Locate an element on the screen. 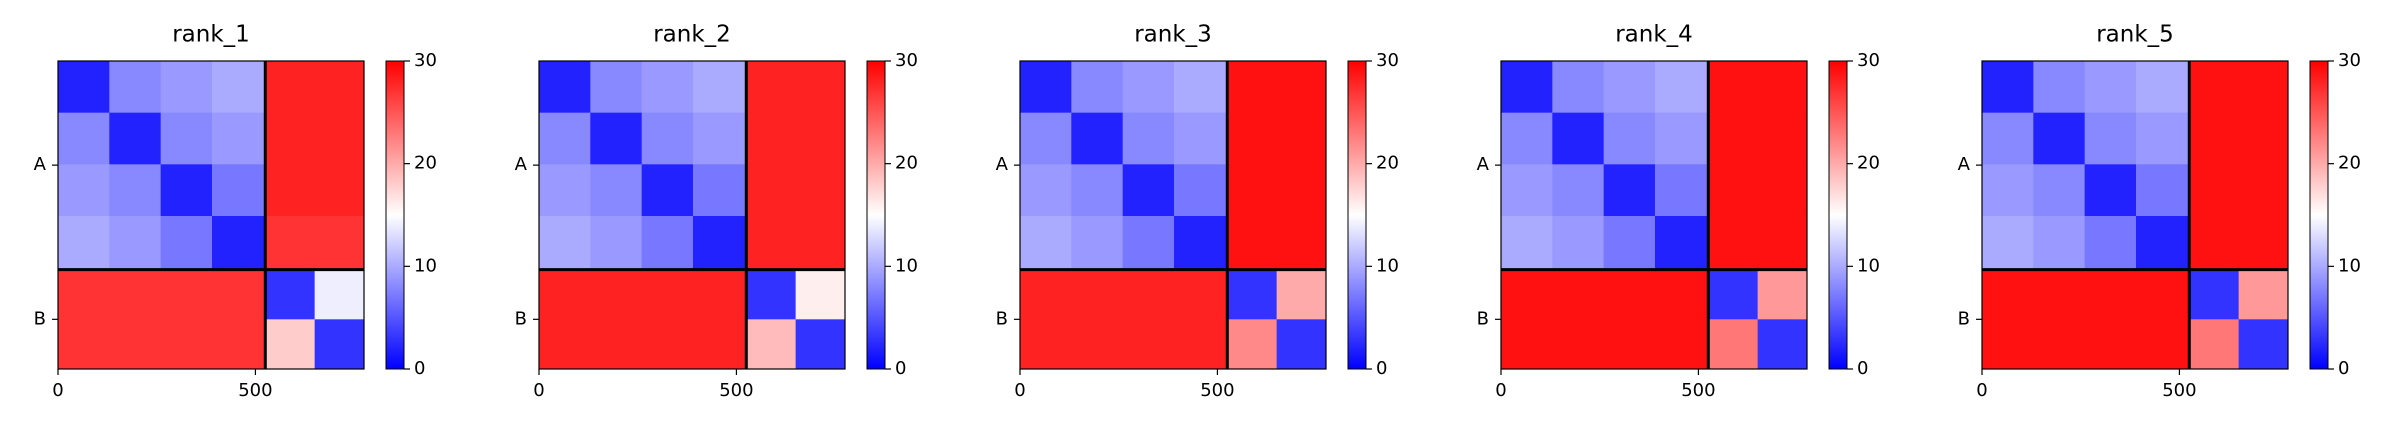 The width and height of the screenshot is (2400, 438). plot-frame is located at coordinates (692, 215).